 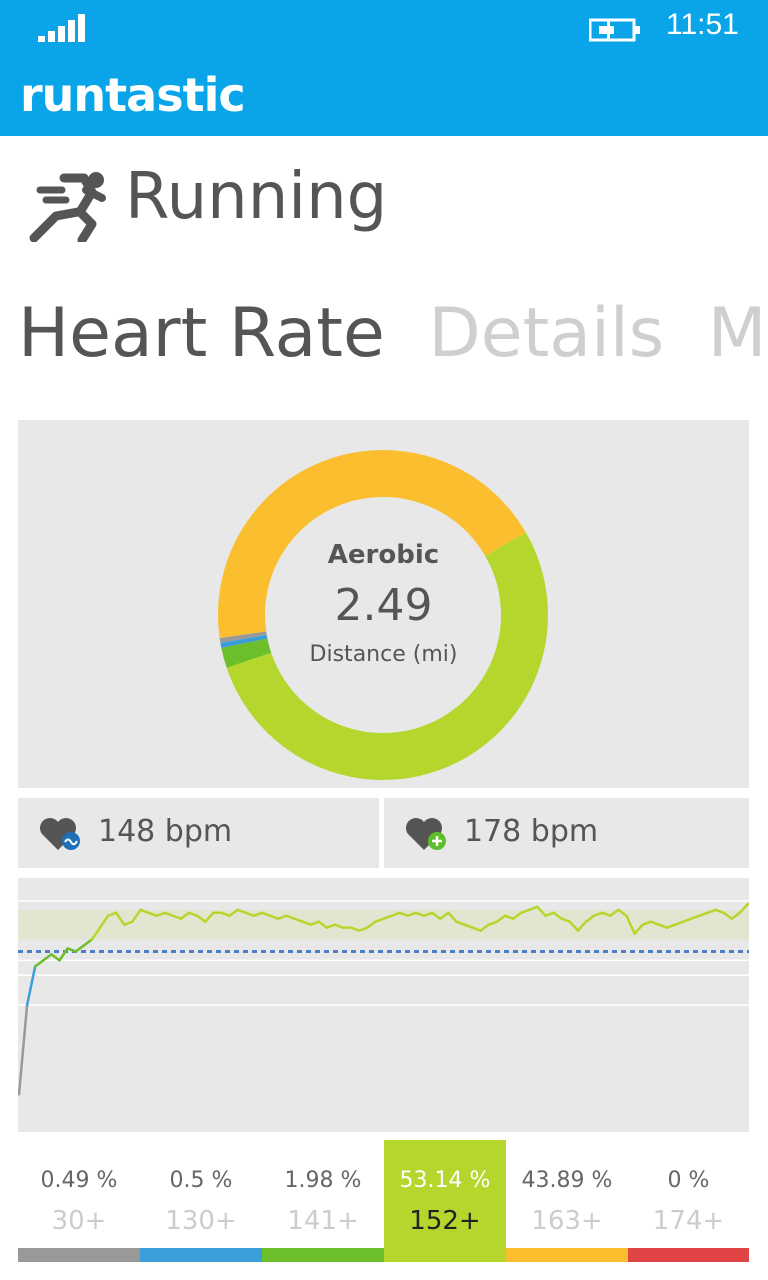 What do you see at coordinates (323, 1201) in the screenshot?
I see `zone-item: 1.98 % 141+` at bounding box center [323, 1201].